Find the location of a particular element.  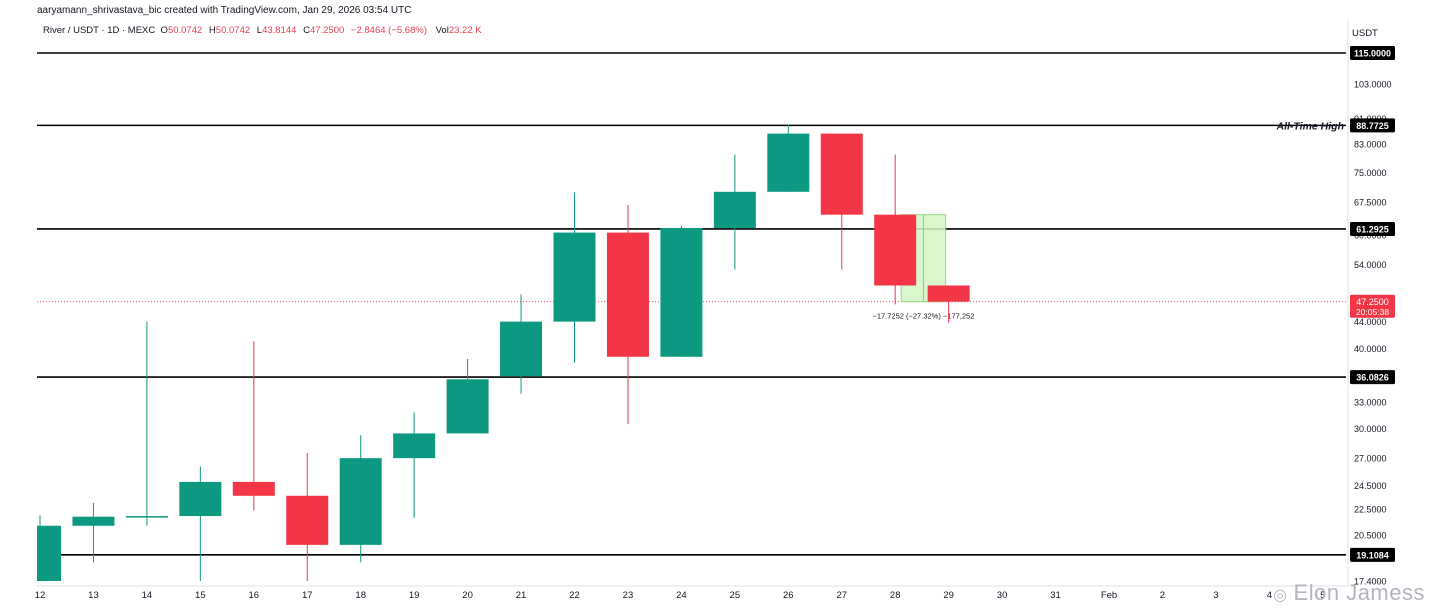

x-tick-label: 3 is located at coordinates (1215, 595).